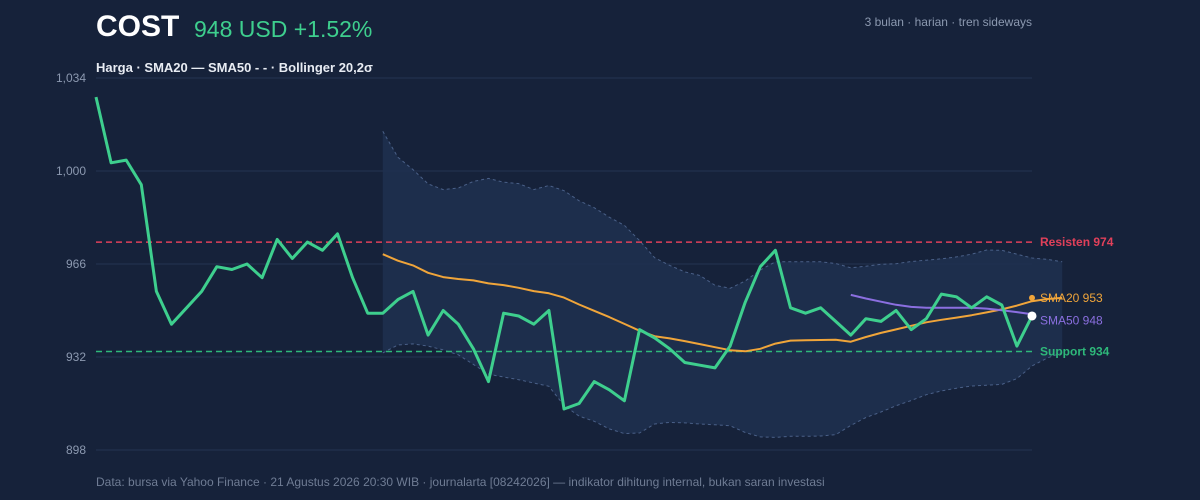  Describe the element at coordinates (283, 29) in the screenshot. I see `price-change: 948 USD +1.52%` at that location.